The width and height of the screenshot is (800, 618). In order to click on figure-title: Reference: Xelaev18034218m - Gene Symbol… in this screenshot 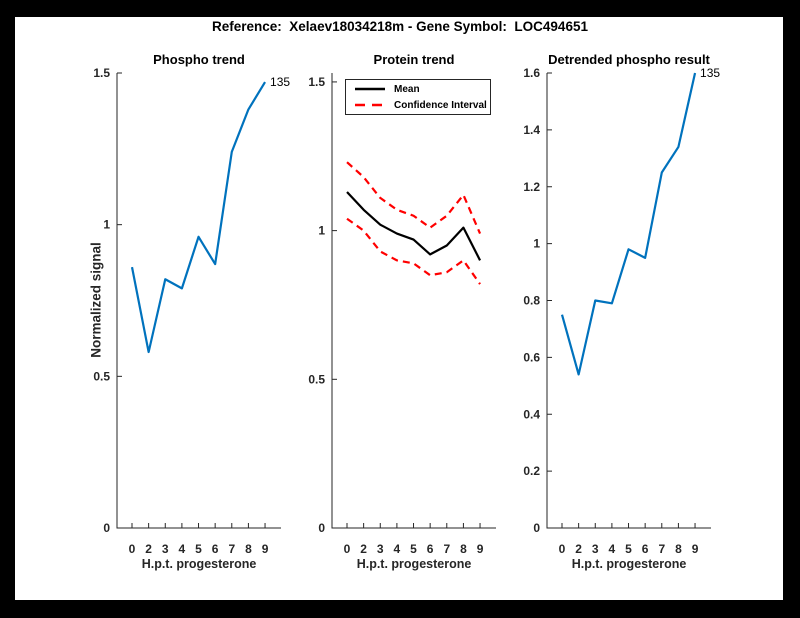, I will do `click(400, 26)`.